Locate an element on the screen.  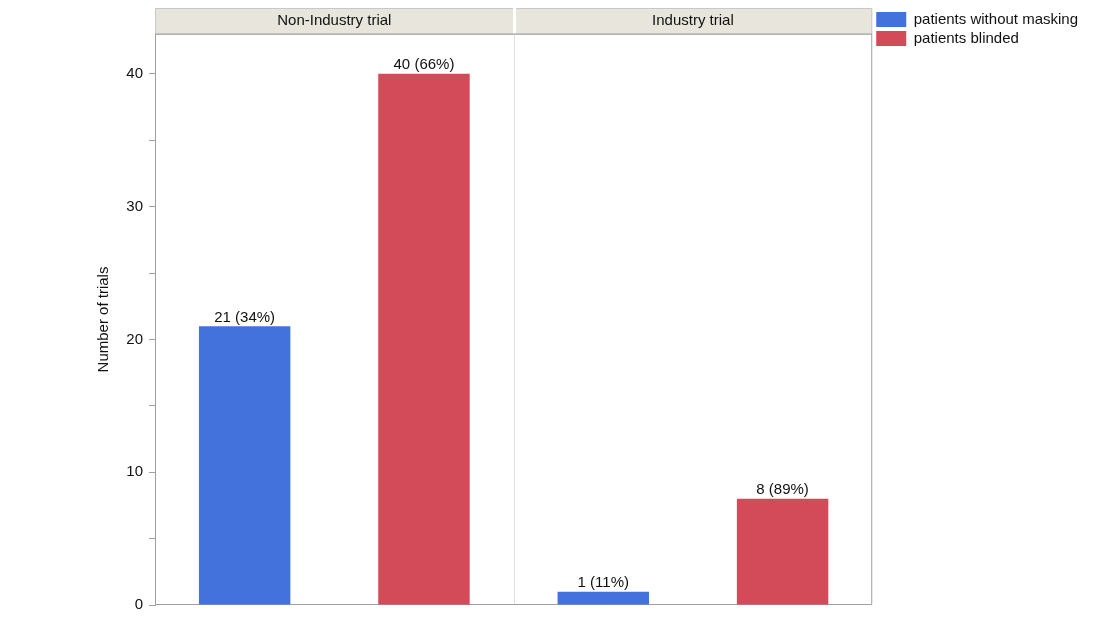
x-tick-label: Non-Industry trial is located at coordinates (334, 20).